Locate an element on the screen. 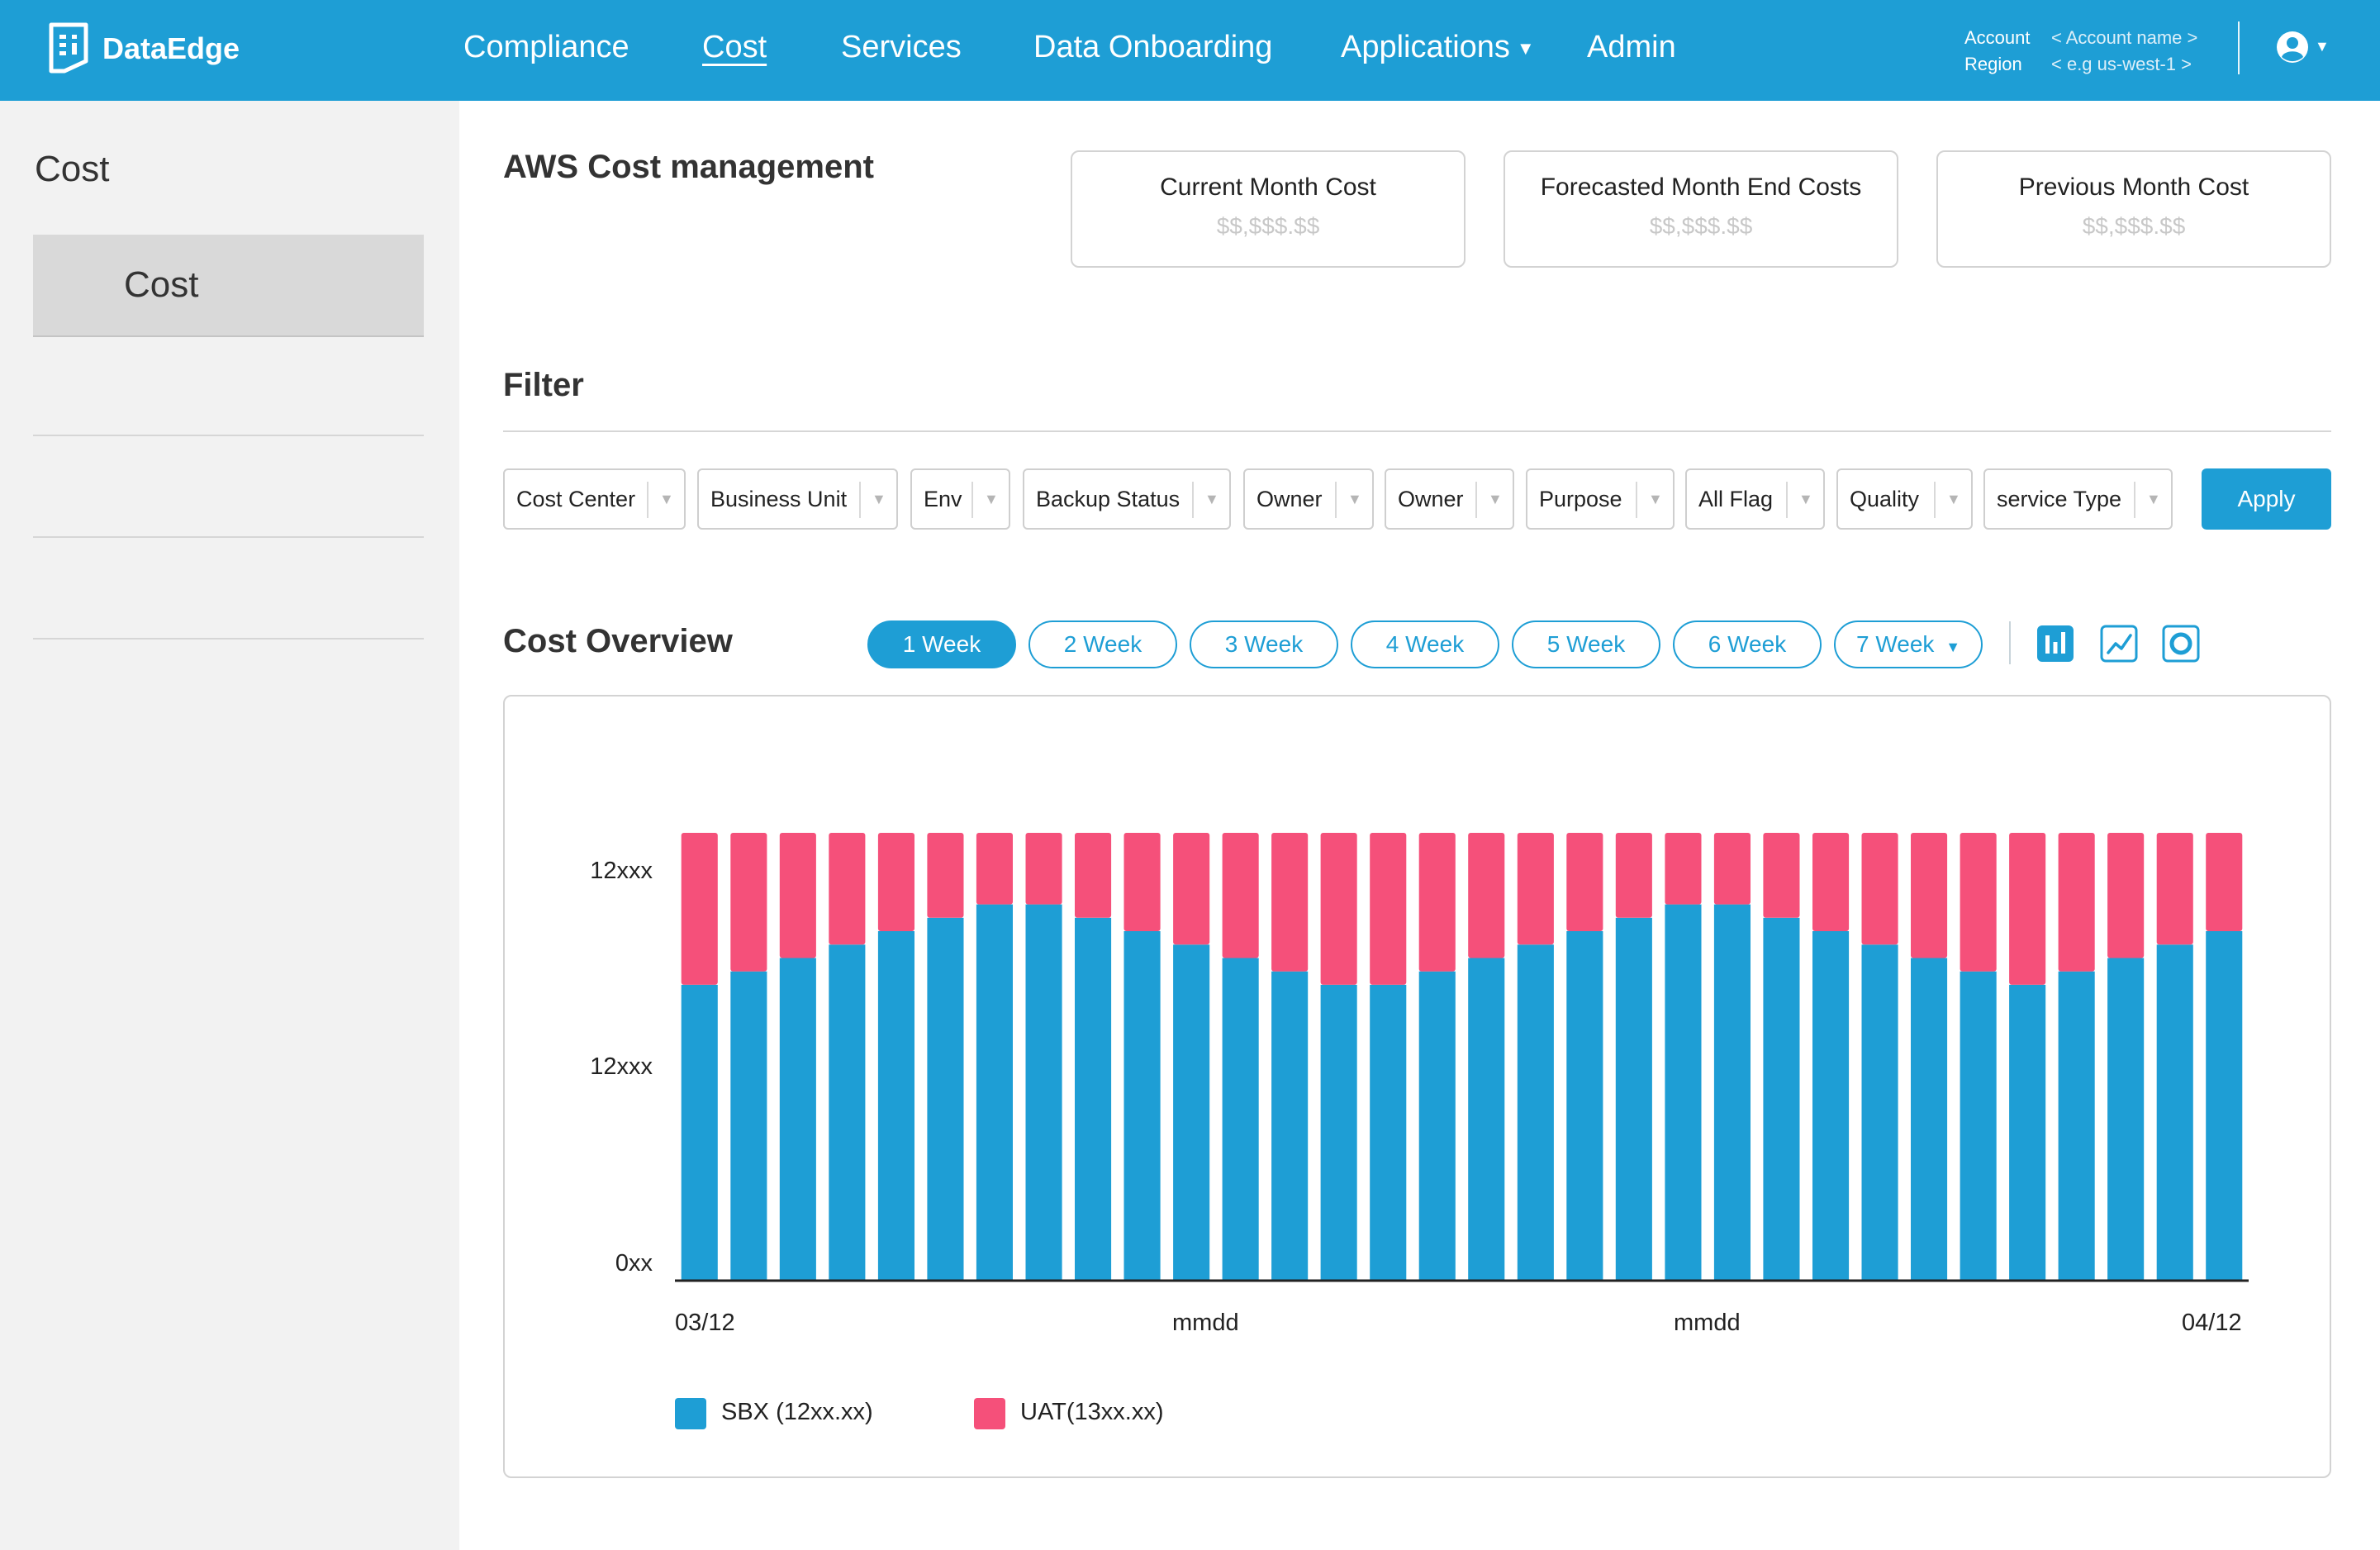 This screenshot has height=1550, width=2380. range-4-week: 4 Week is located at coordinates (1425, 644).